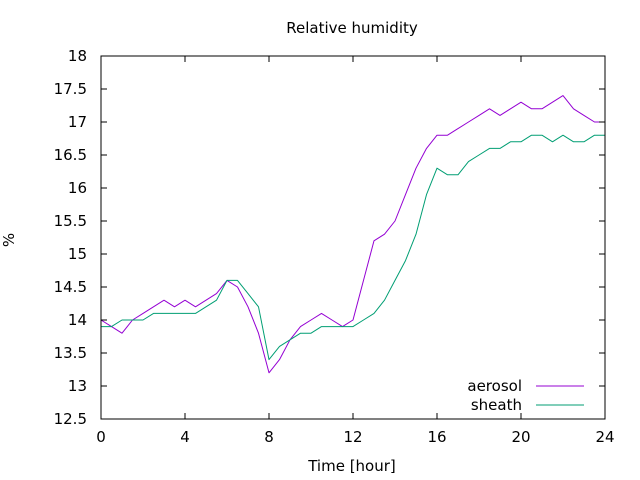  Describe the element at coordinates (77, 188) in the screenshot. I see `y-tick-label: 16` at that location.